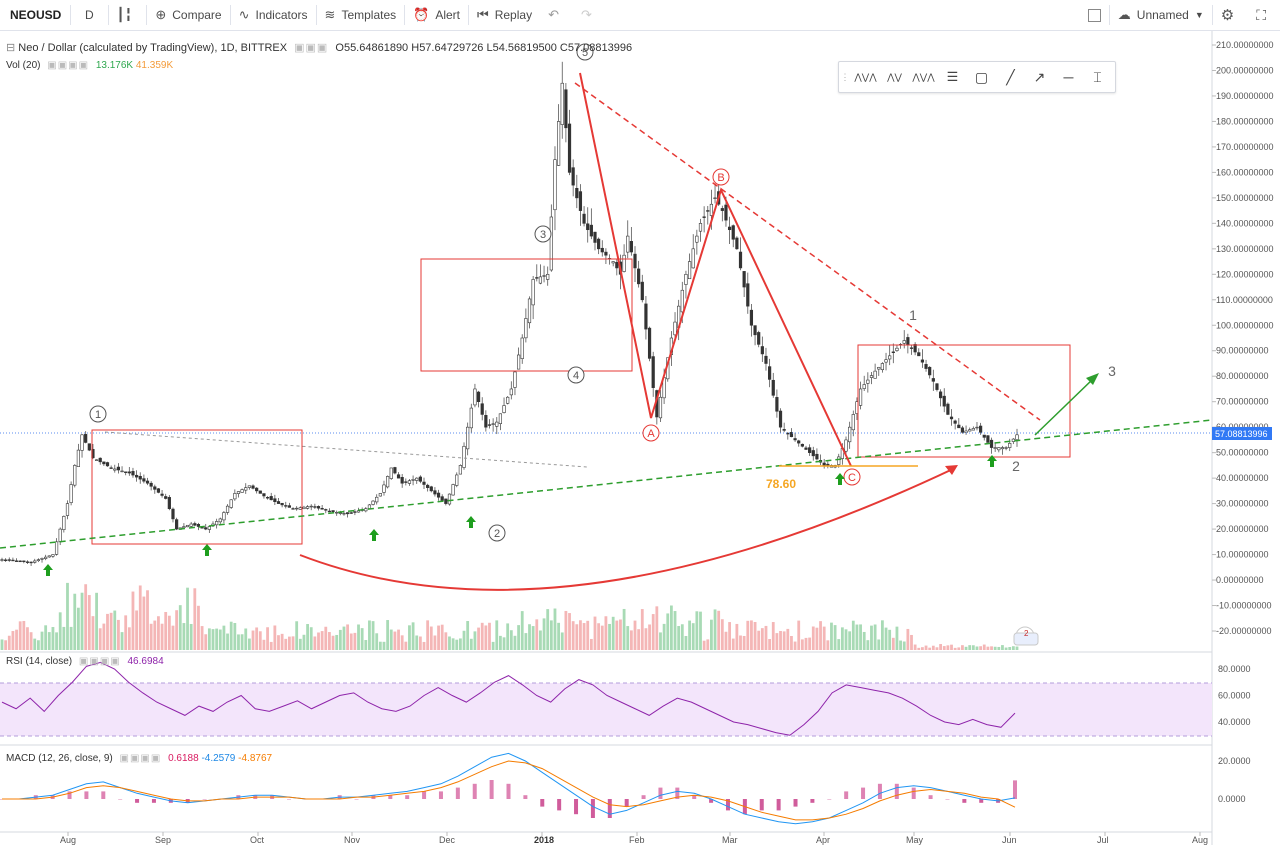 The height and width of the screenshot is (845, 1280). I want to click on symbol-search: NEOUSD, so click(36, 15).